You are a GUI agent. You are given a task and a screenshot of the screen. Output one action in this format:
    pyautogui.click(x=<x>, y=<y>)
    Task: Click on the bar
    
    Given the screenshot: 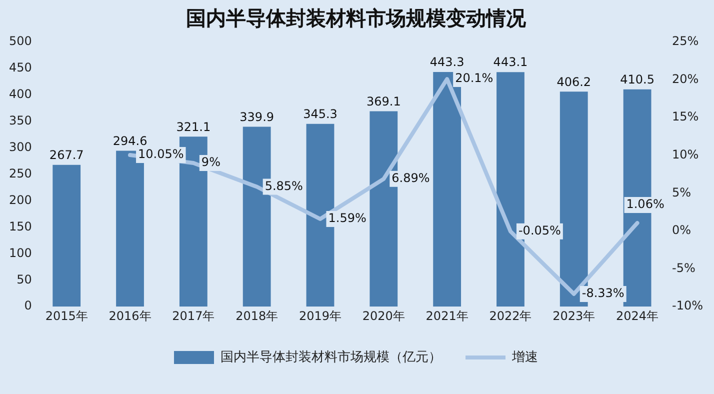 What is the action you would take?
    pyautogui.click(x=66, y=235)
    